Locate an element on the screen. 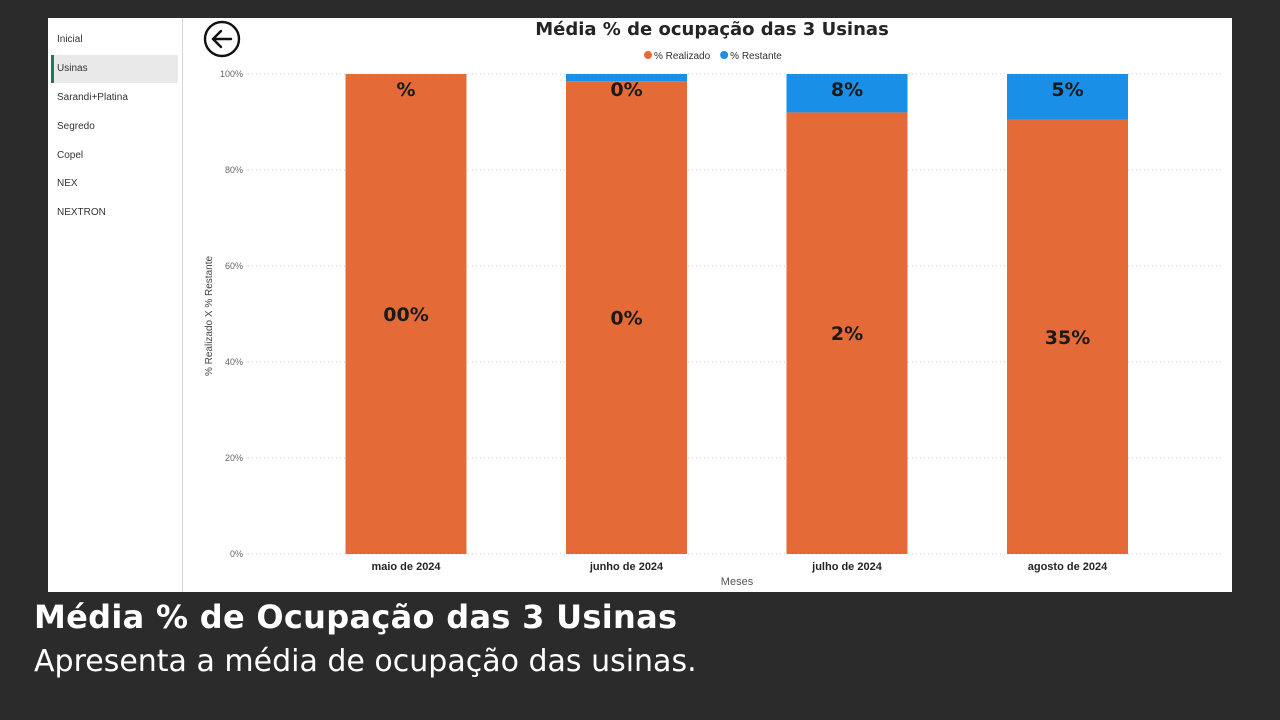 This screenshot has width=1280, height=720. x-tick-label: julho de 2024 is located at coordinates (847, 567).